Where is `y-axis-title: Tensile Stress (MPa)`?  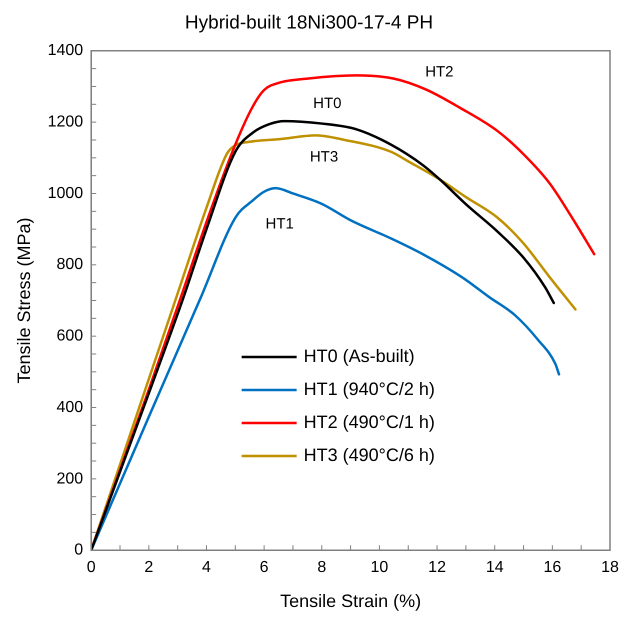 y-axis-title: Tensile Stress (MPa) is located at coordinates (24, 300).